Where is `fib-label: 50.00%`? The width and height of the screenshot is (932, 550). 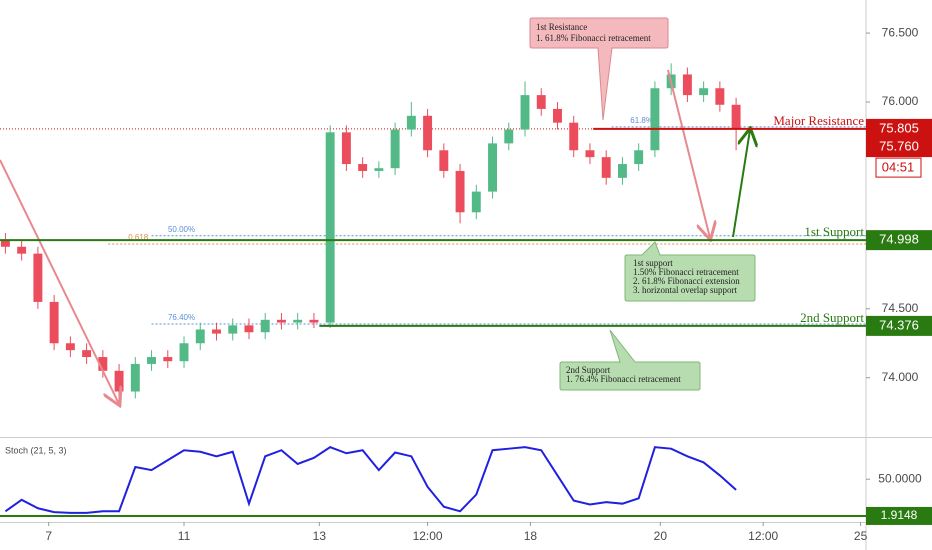 fib-label: 50.00% is located at coordinates (181, 229).